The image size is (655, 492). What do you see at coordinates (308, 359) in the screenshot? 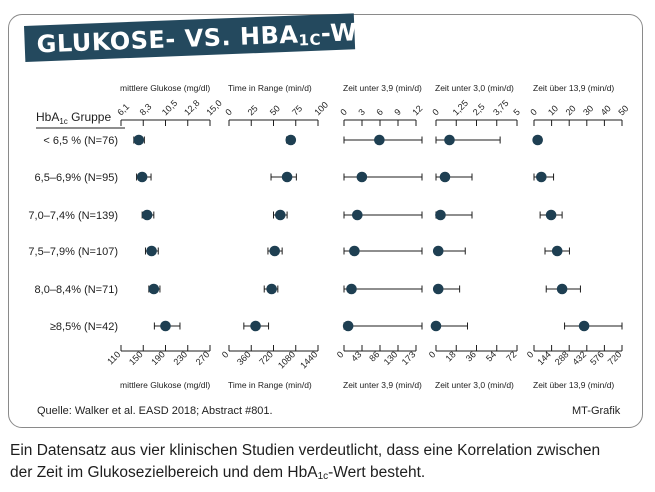
I see `bottom-tick-label: 1440` at bounding box center [308, 359].